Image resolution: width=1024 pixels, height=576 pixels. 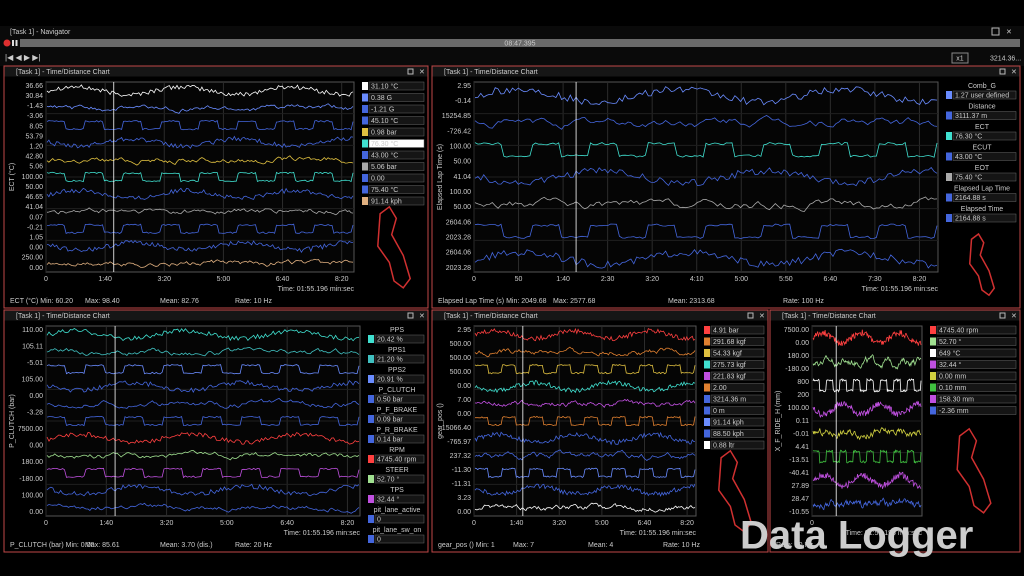 I want to click on x-tick-label: 6:40, so click(x=287, y=523).